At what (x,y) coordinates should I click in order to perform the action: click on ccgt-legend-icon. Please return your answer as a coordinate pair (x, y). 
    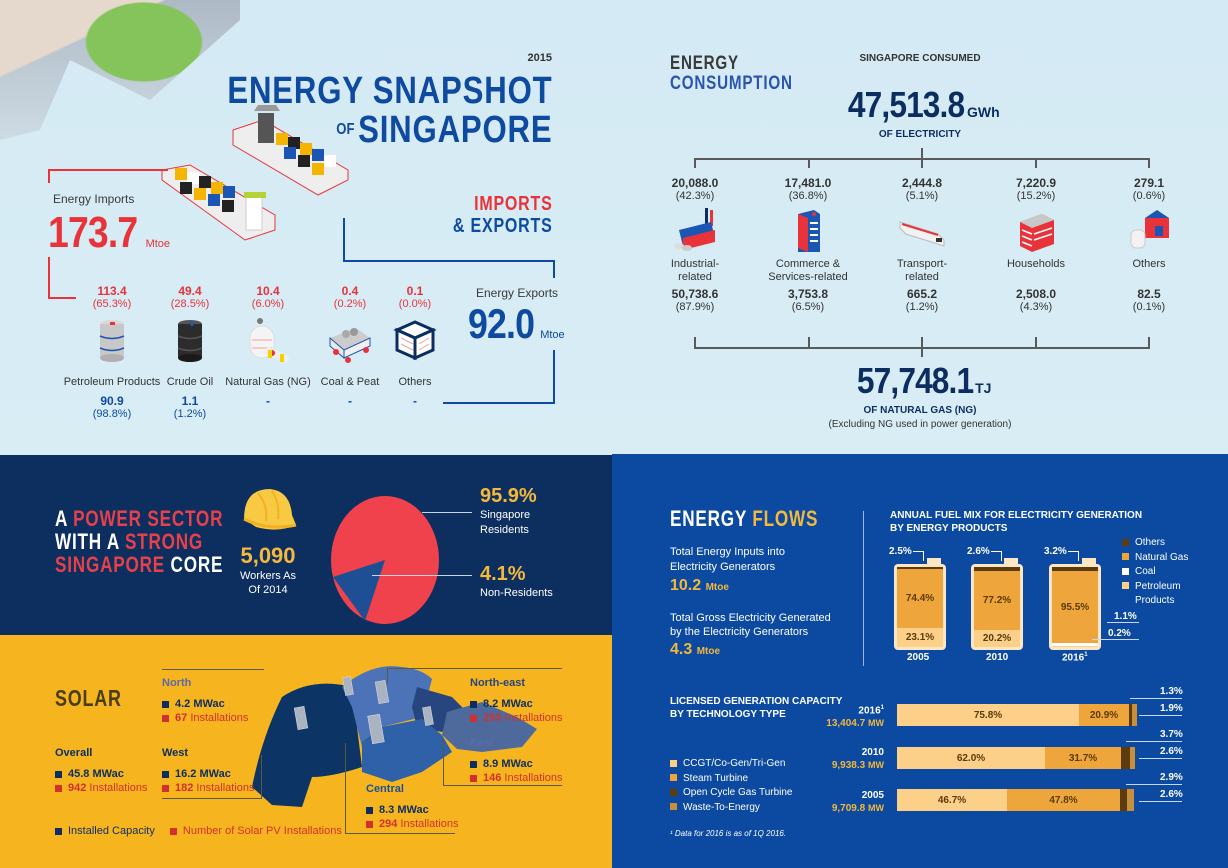
    Looking at the image, I should click on (673, 763).